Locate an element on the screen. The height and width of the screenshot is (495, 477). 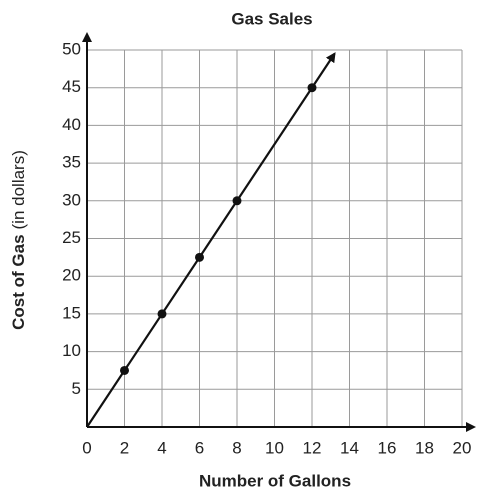
x-tick-label: 0 is located at coordinates (86, 447).